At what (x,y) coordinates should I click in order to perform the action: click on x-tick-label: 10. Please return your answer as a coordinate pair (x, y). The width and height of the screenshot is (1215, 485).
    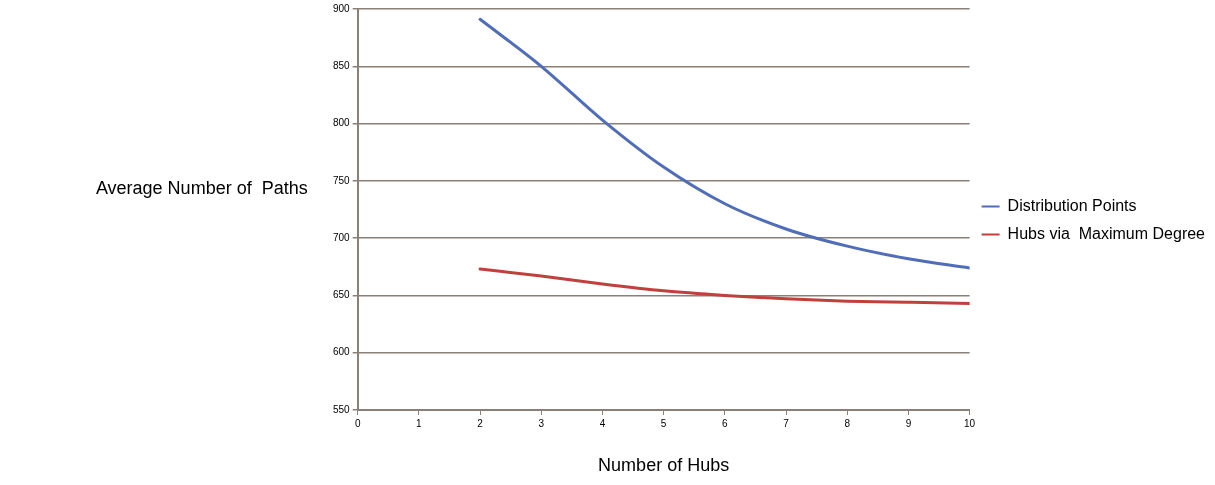
    Looking at the image, I should click on (970, 423).